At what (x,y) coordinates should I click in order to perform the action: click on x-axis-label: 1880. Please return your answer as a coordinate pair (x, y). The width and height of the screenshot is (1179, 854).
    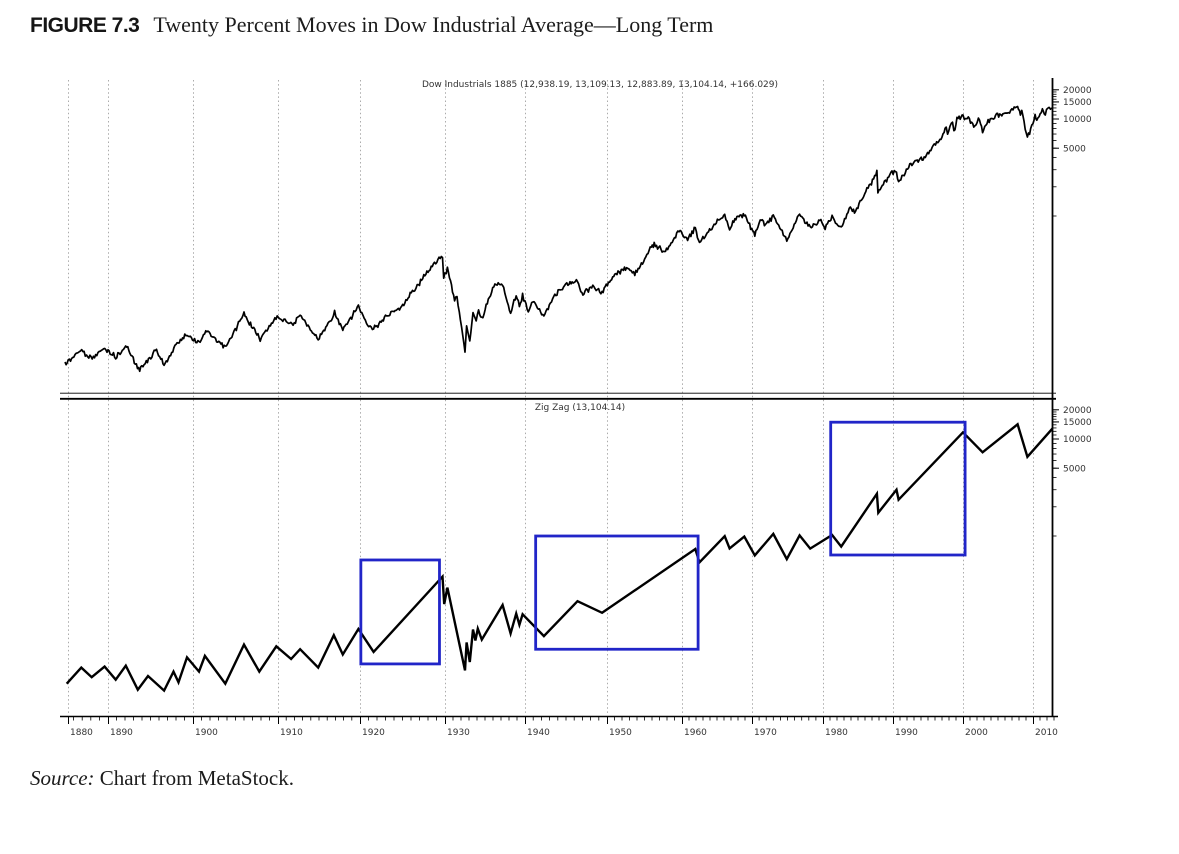
    Looking at the image, I should click on (81, 733).